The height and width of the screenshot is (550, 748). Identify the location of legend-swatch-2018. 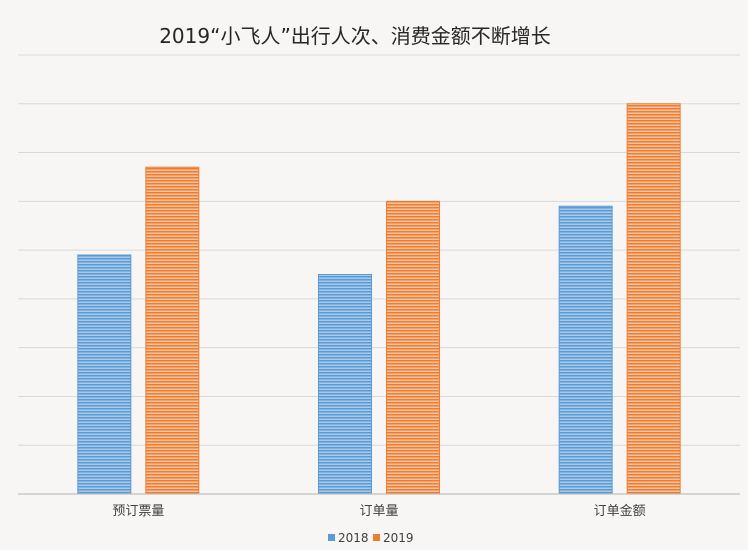
(331, 537).